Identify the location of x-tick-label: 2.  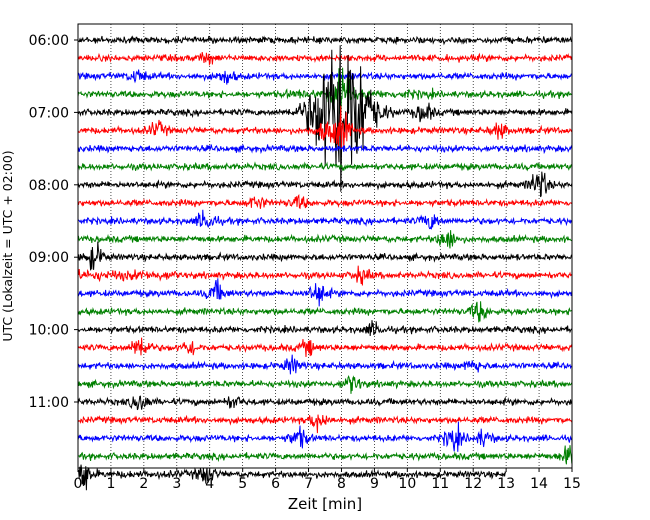
(143, 484).